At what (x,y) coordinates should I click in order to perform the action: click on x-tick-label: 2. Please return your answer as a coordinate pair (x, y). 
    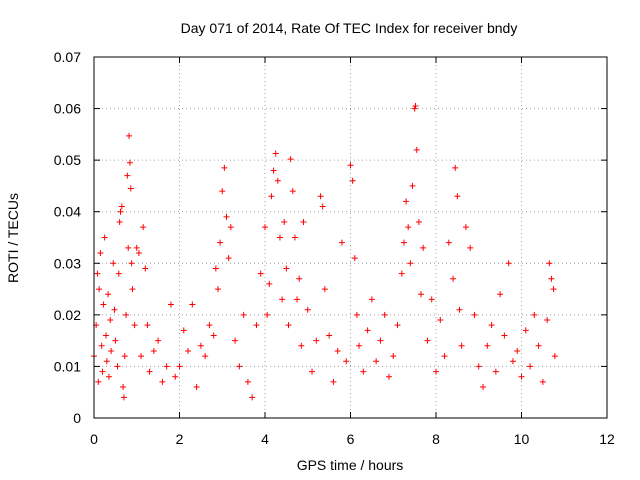
    Looking at the image, I should click on (180, 439).